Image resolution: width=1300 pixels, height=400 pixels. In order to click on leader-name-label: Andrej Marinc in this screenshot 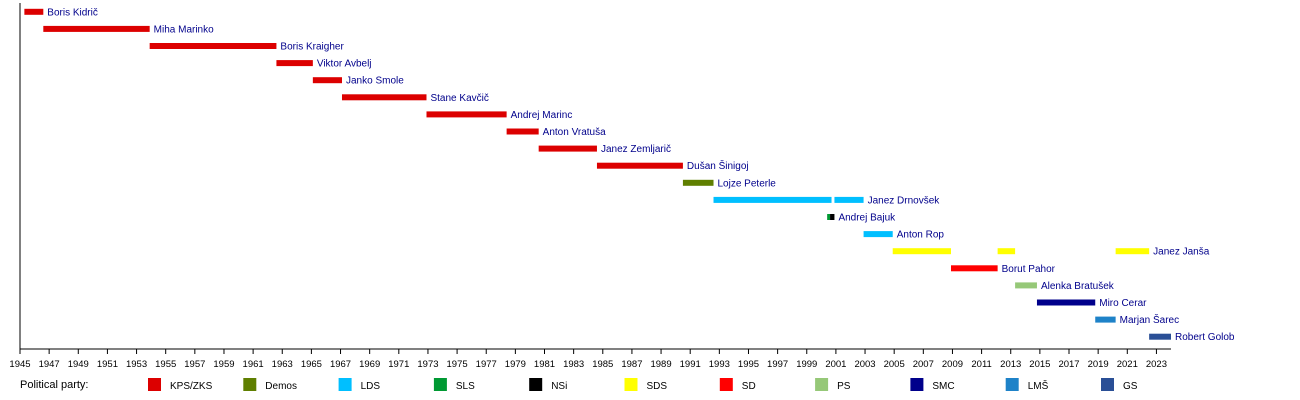, I will do `click(542, 115)`.